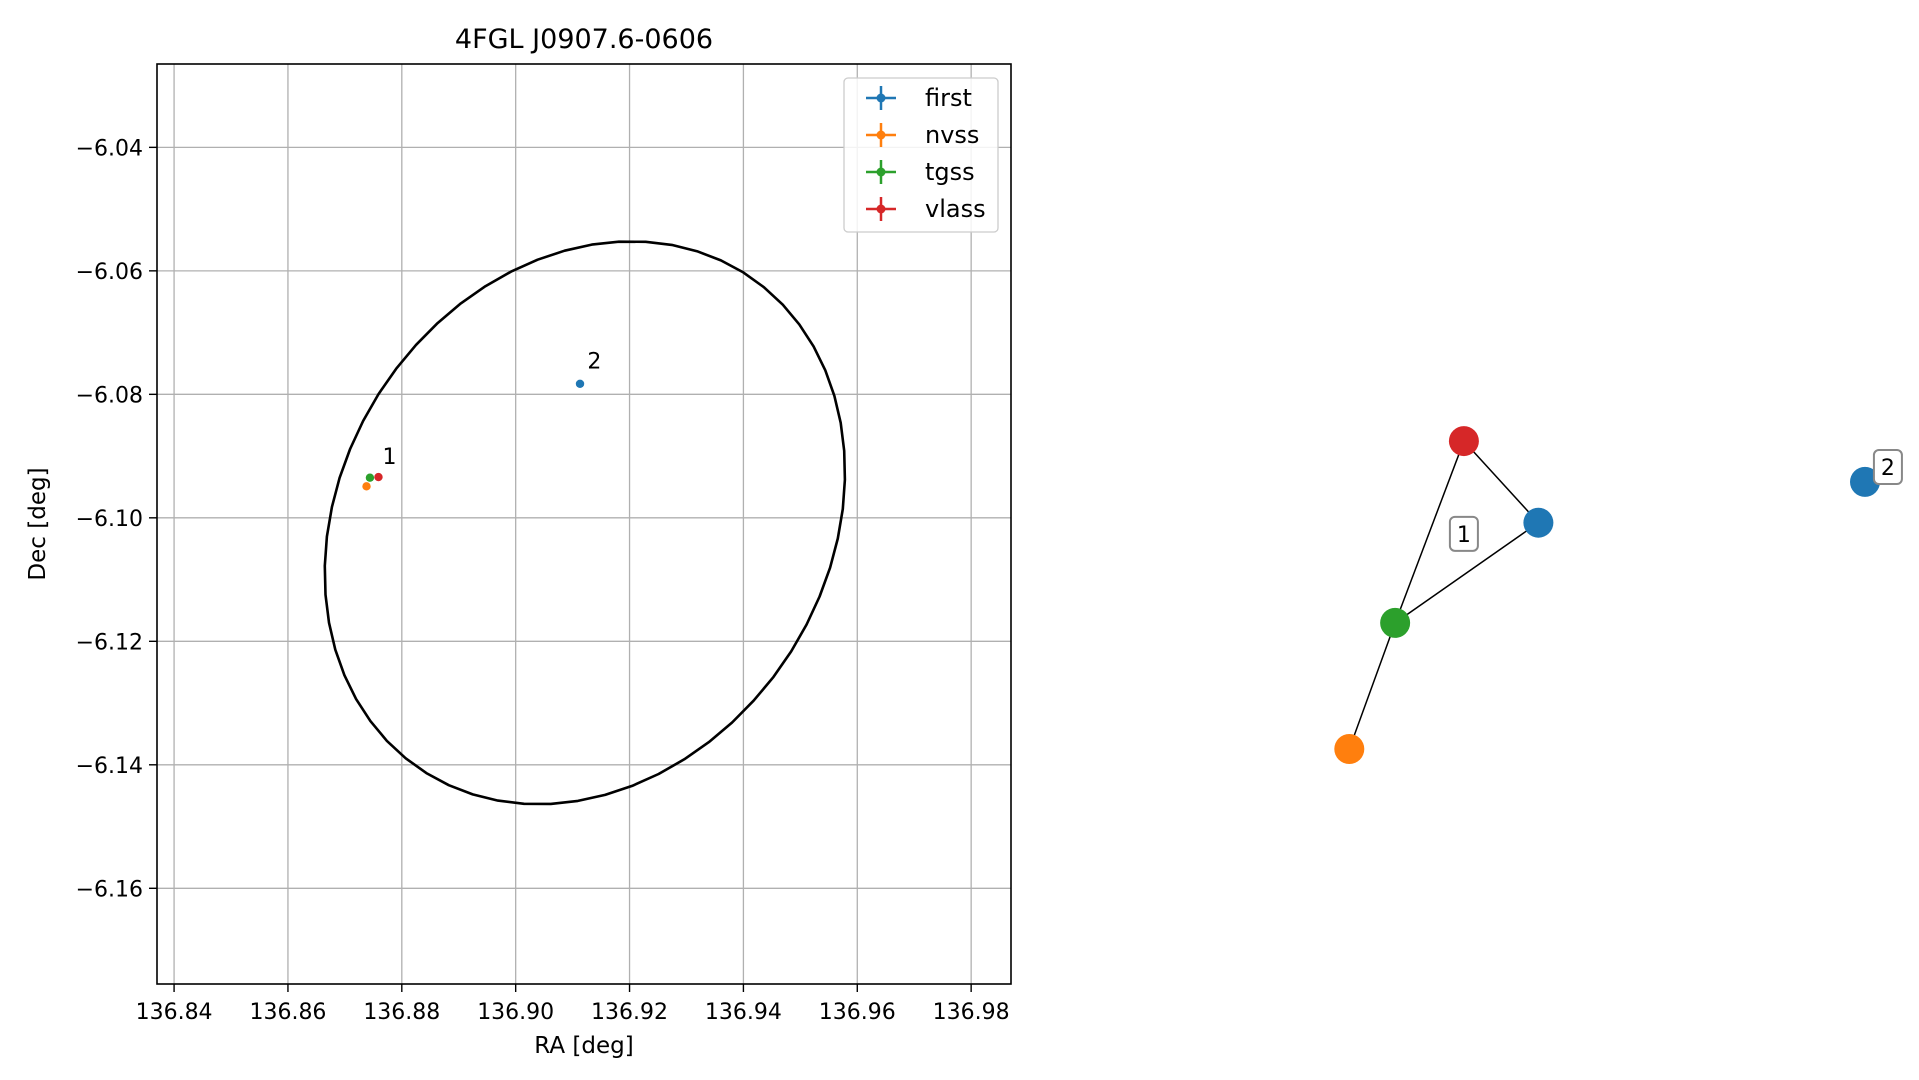 Image resolution: width=1919 pixels, height=1080 pixels. I want to click on x-tick-label: 136.96, so click(857, 1012).